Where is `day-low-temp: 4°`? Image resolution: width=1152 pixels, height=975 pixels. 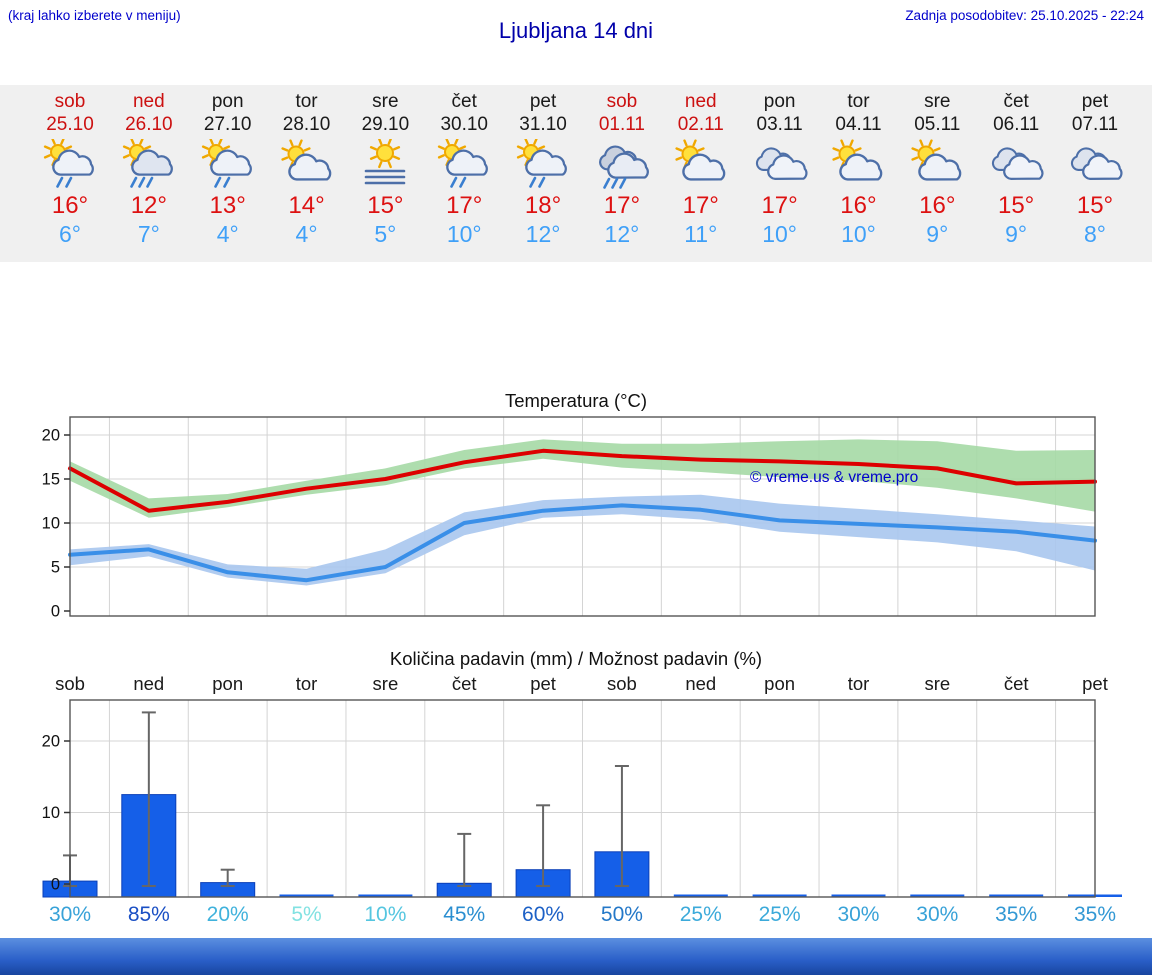 day-low-temp: 4° is located at coordinates (227, 234).